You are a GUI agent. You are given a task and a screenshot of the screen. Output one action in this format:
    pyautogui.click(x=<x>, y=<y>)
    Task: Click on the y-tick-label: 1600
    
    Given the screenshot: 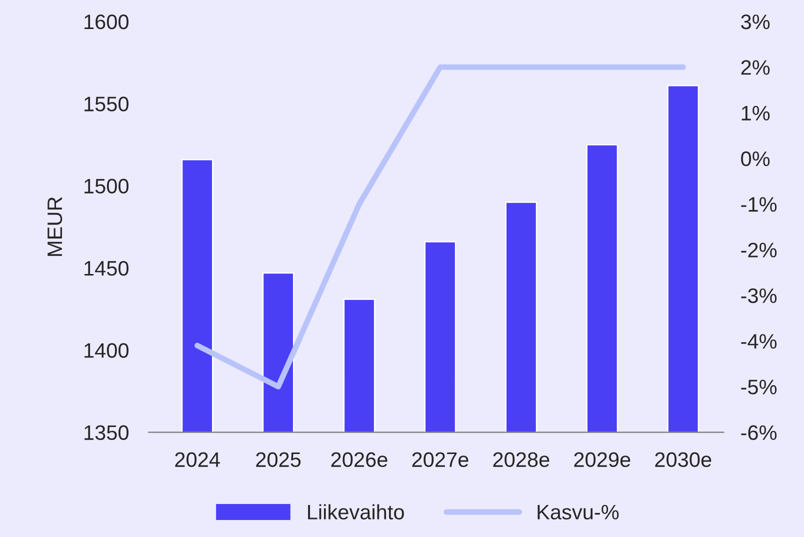 What is the action you would take?
    pyautogui.click(x=106, y=22)
    